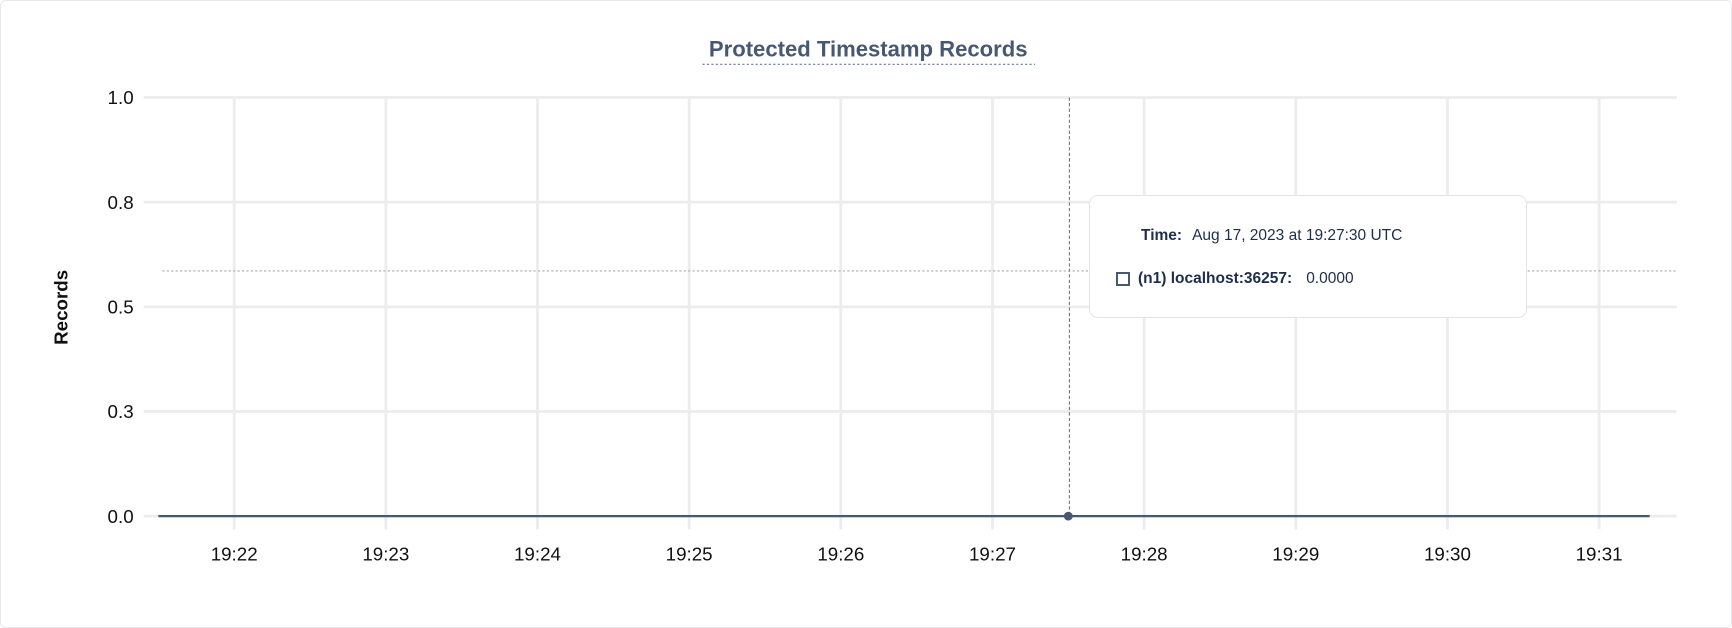 This screenshot has height=628, width=1732. Describe the element at coordinates (234, 553) in the screenshot. I see `x-tick-label: 19:22` at that location.